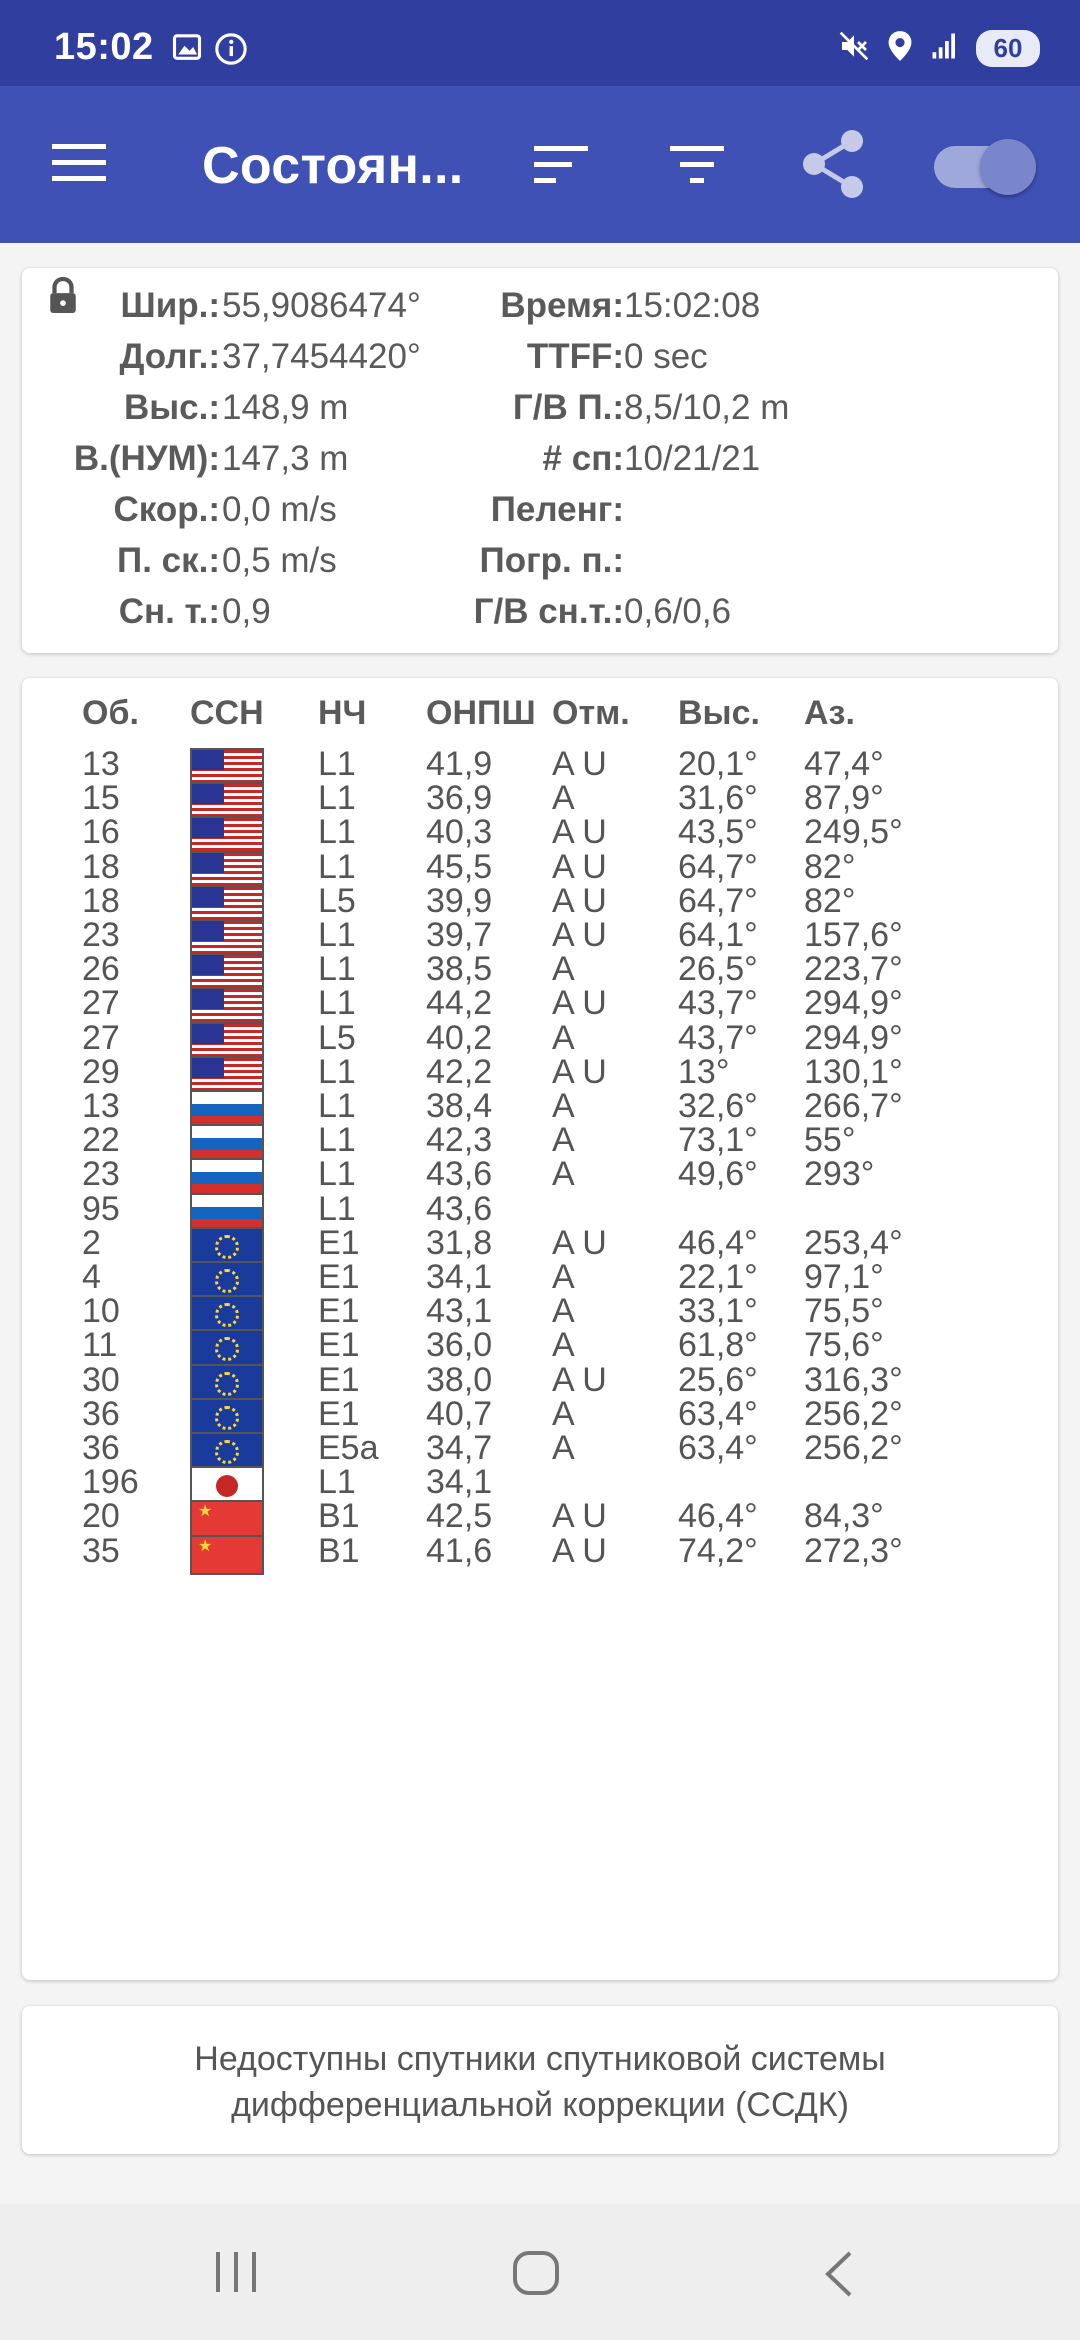 Image resolution: width=1080 pixels, height=2340 pixels. What do you see at coordinates (853, 1379) in the screenshot?
I see `cell-az: 316,3°` at bounding box center [853, 1379].